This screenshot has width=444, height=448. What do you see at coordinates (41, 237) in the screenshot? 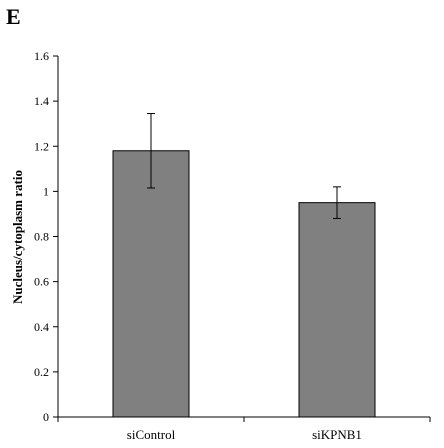
I see `y-tick-label: 0.8` at bounding box center [41, 237].